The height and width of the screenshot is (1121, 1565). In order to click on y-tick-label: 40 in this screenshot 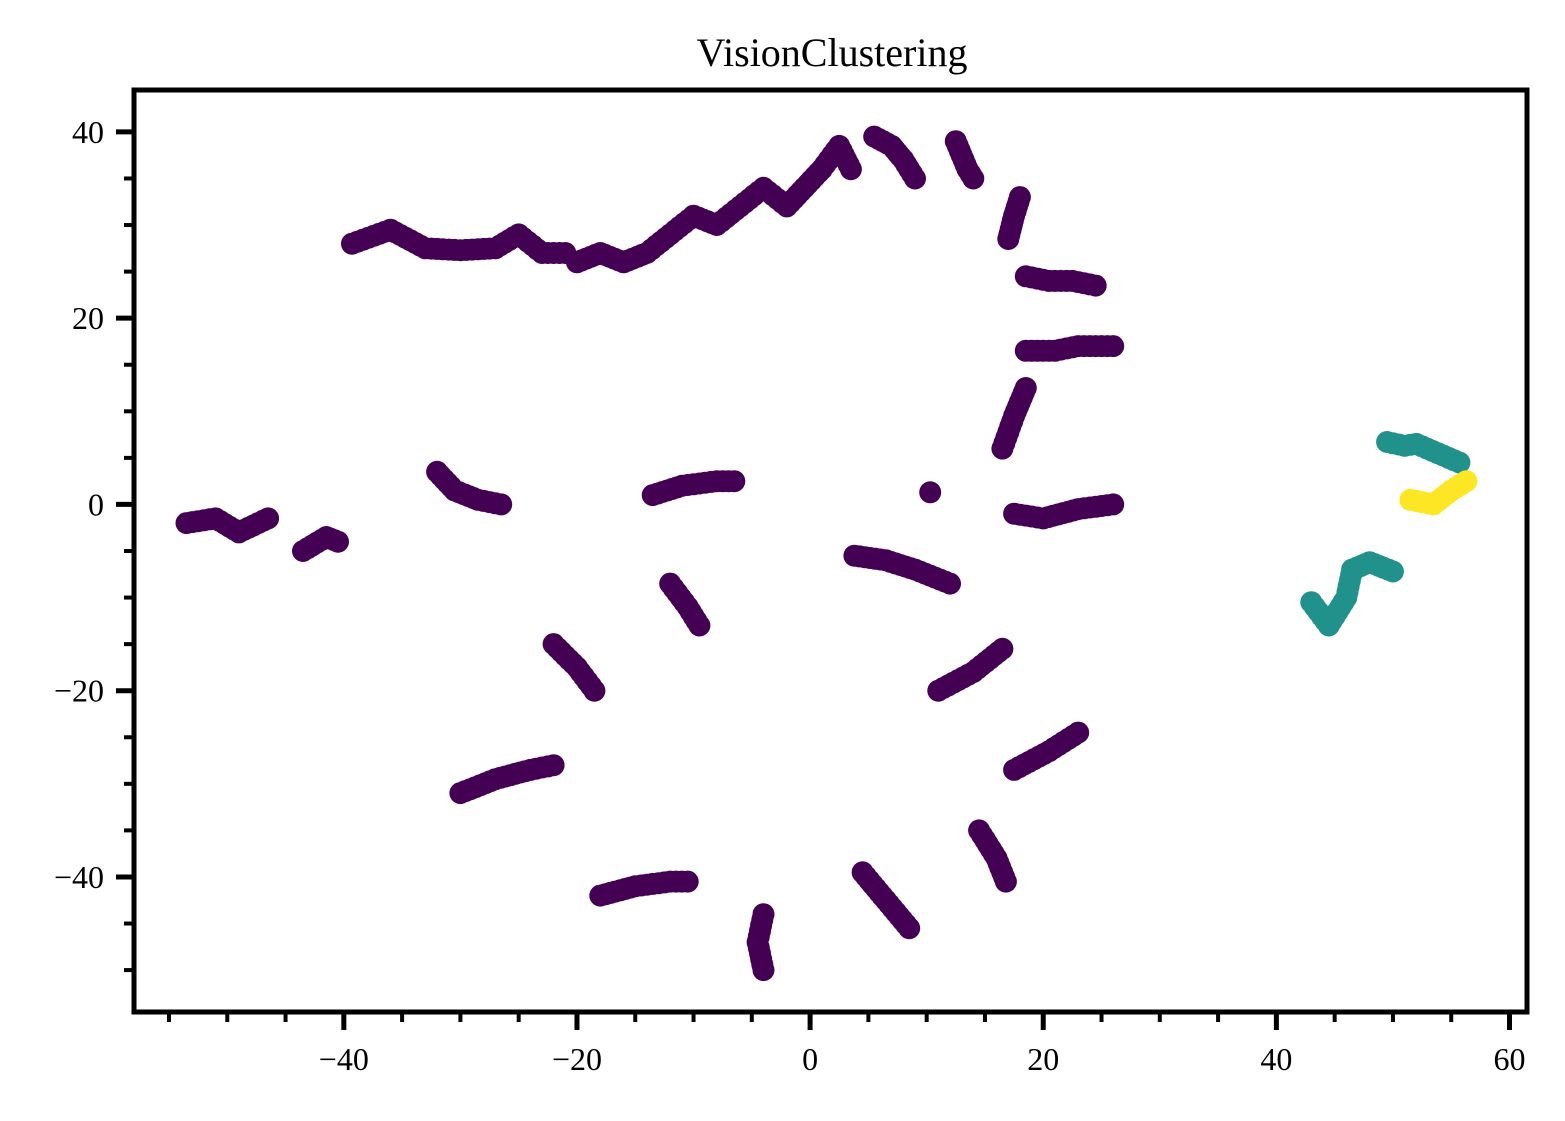, I will do `click(88, 132)`.